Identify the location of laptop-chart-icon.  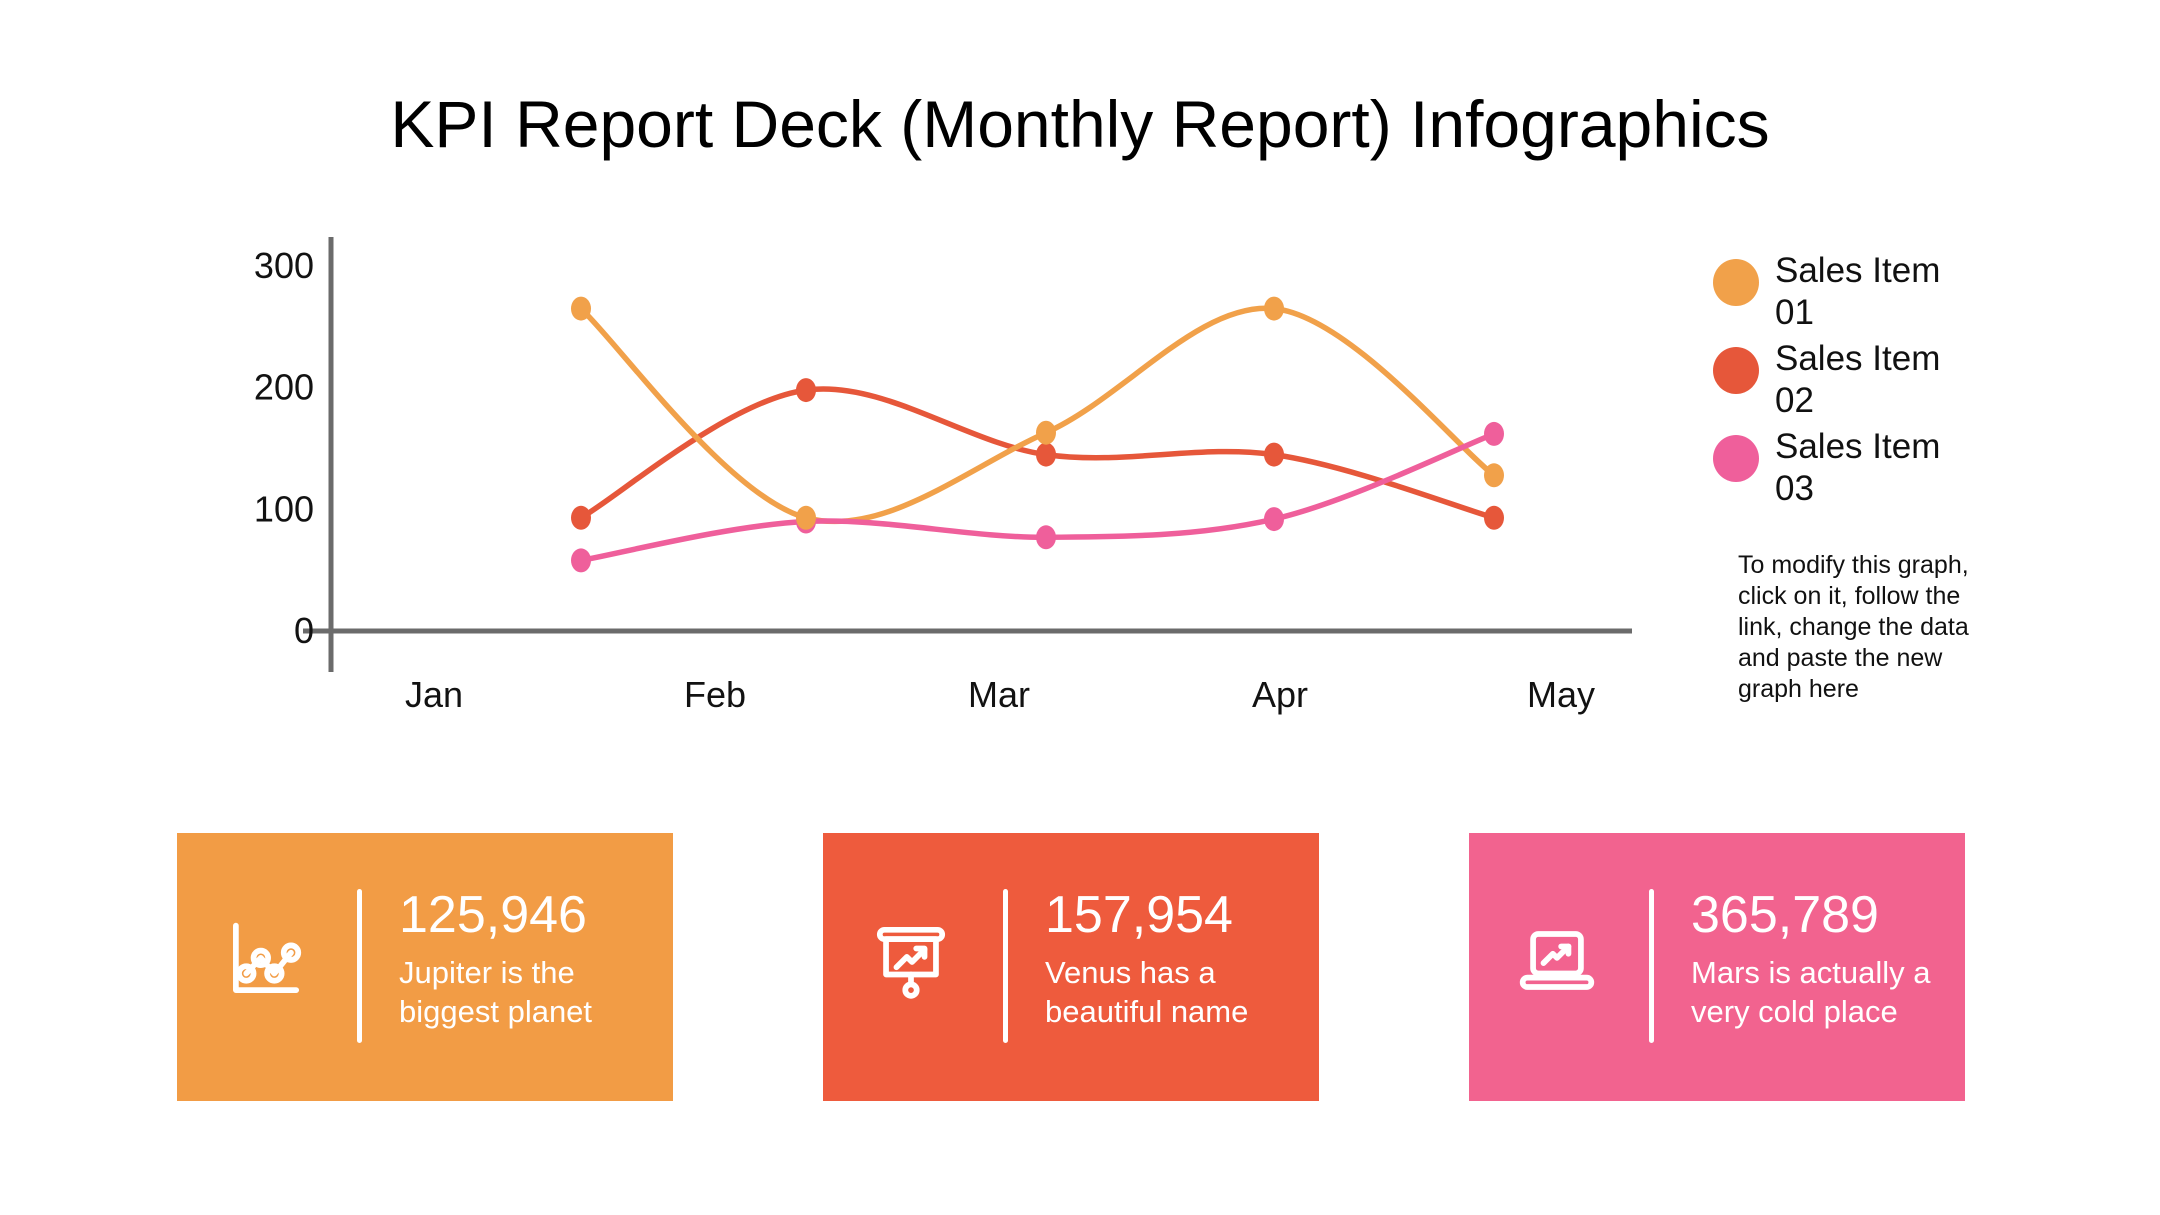
(1557, 961).